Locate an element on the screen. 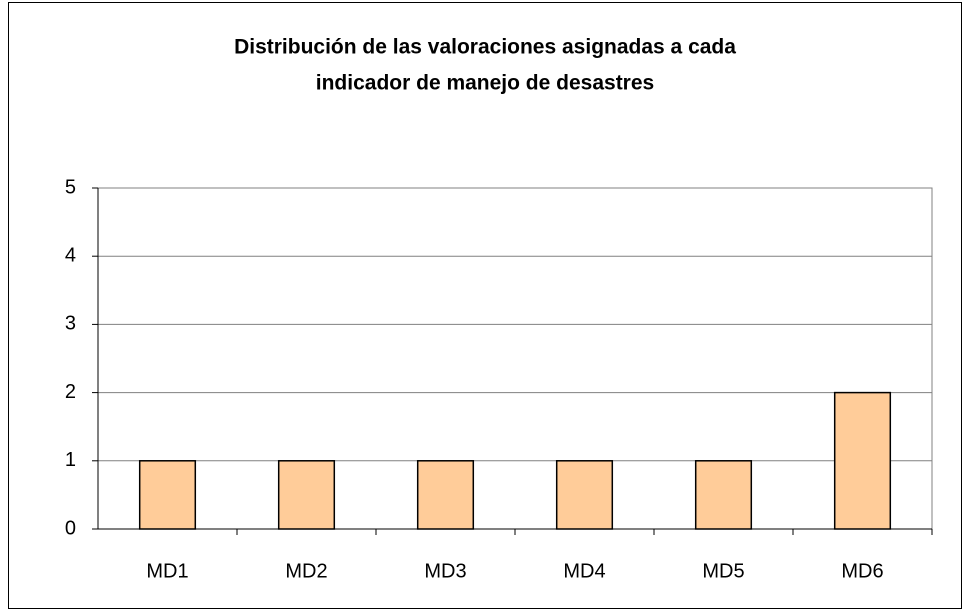  y-tick-label: 0 is located at coordinates (70, 528).